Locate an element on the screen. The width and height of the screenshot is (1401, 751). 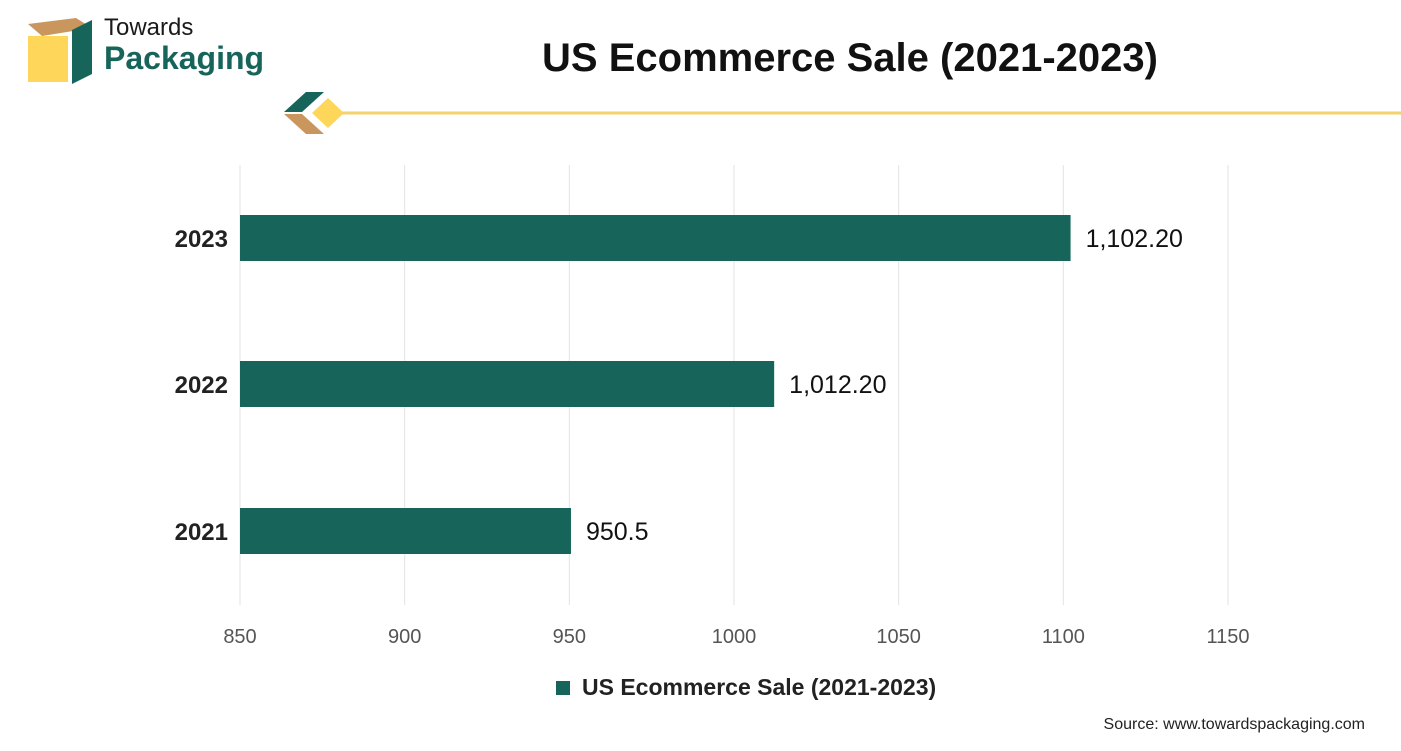
legend-label: US Ecommerce Sale (2021-2023) is located at coordinates (759, 687).